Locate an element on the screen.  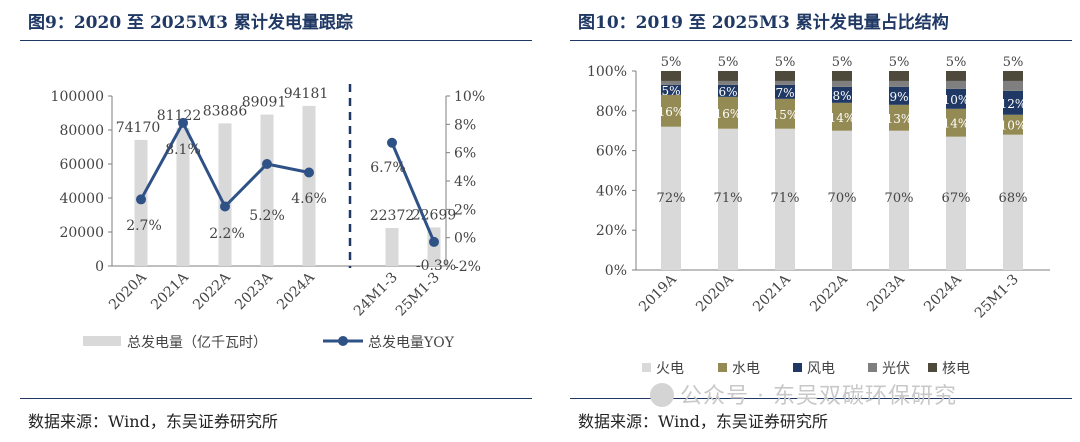
stack-label: 10% is located at coordinates (1013, 126).